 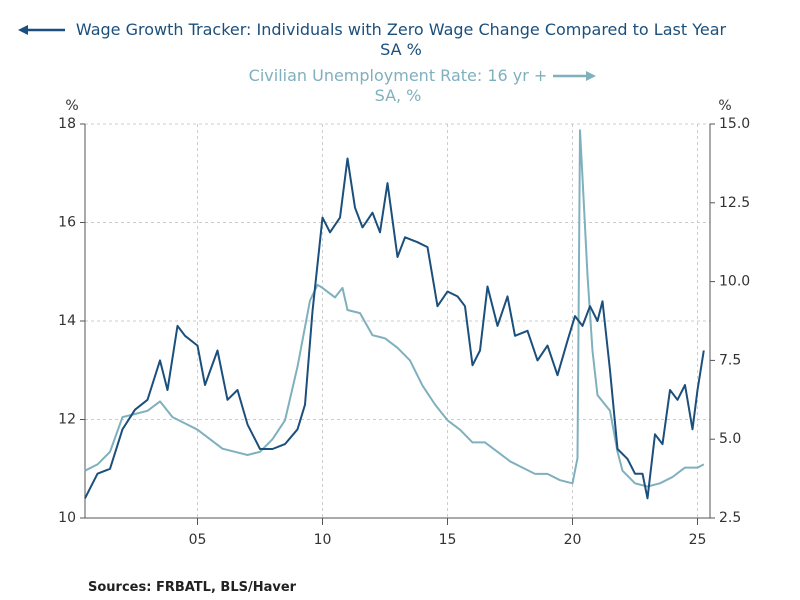 What do you see at coordinates (67, 223) in the screenshot?
I see `y-tick-label: 16` at bounding box center [67, 223].